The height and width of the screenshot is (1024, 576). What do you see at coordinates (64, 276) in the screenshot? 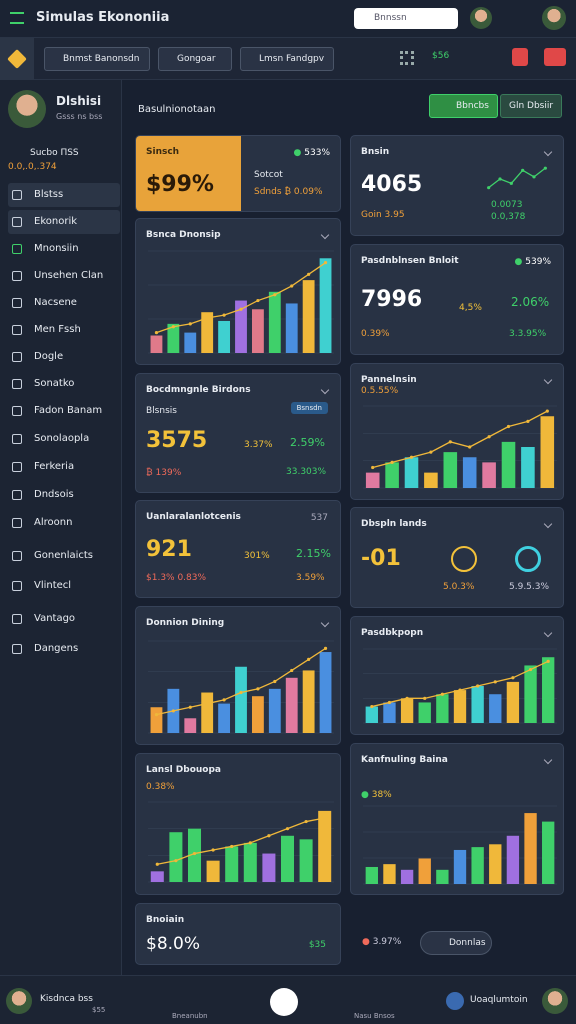
I see `nav-item: Unsehen Clan` at bounding box center [64, 276].